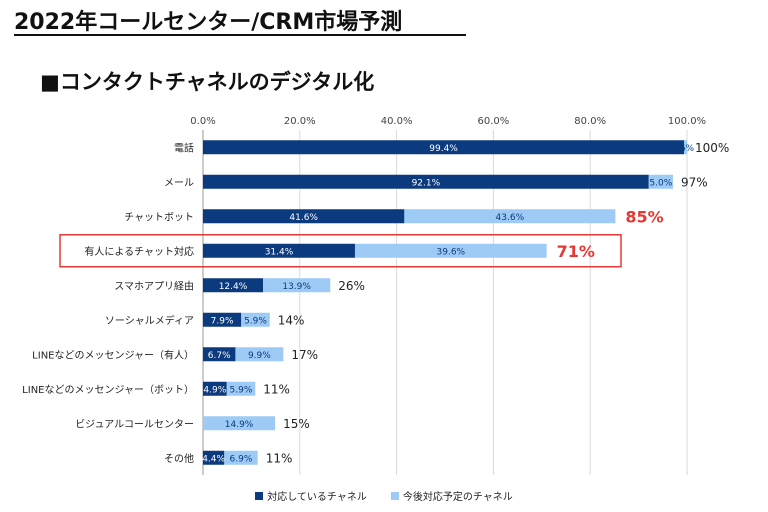  I want to click on bar-value-label: 39.6%, so click(451, 252).